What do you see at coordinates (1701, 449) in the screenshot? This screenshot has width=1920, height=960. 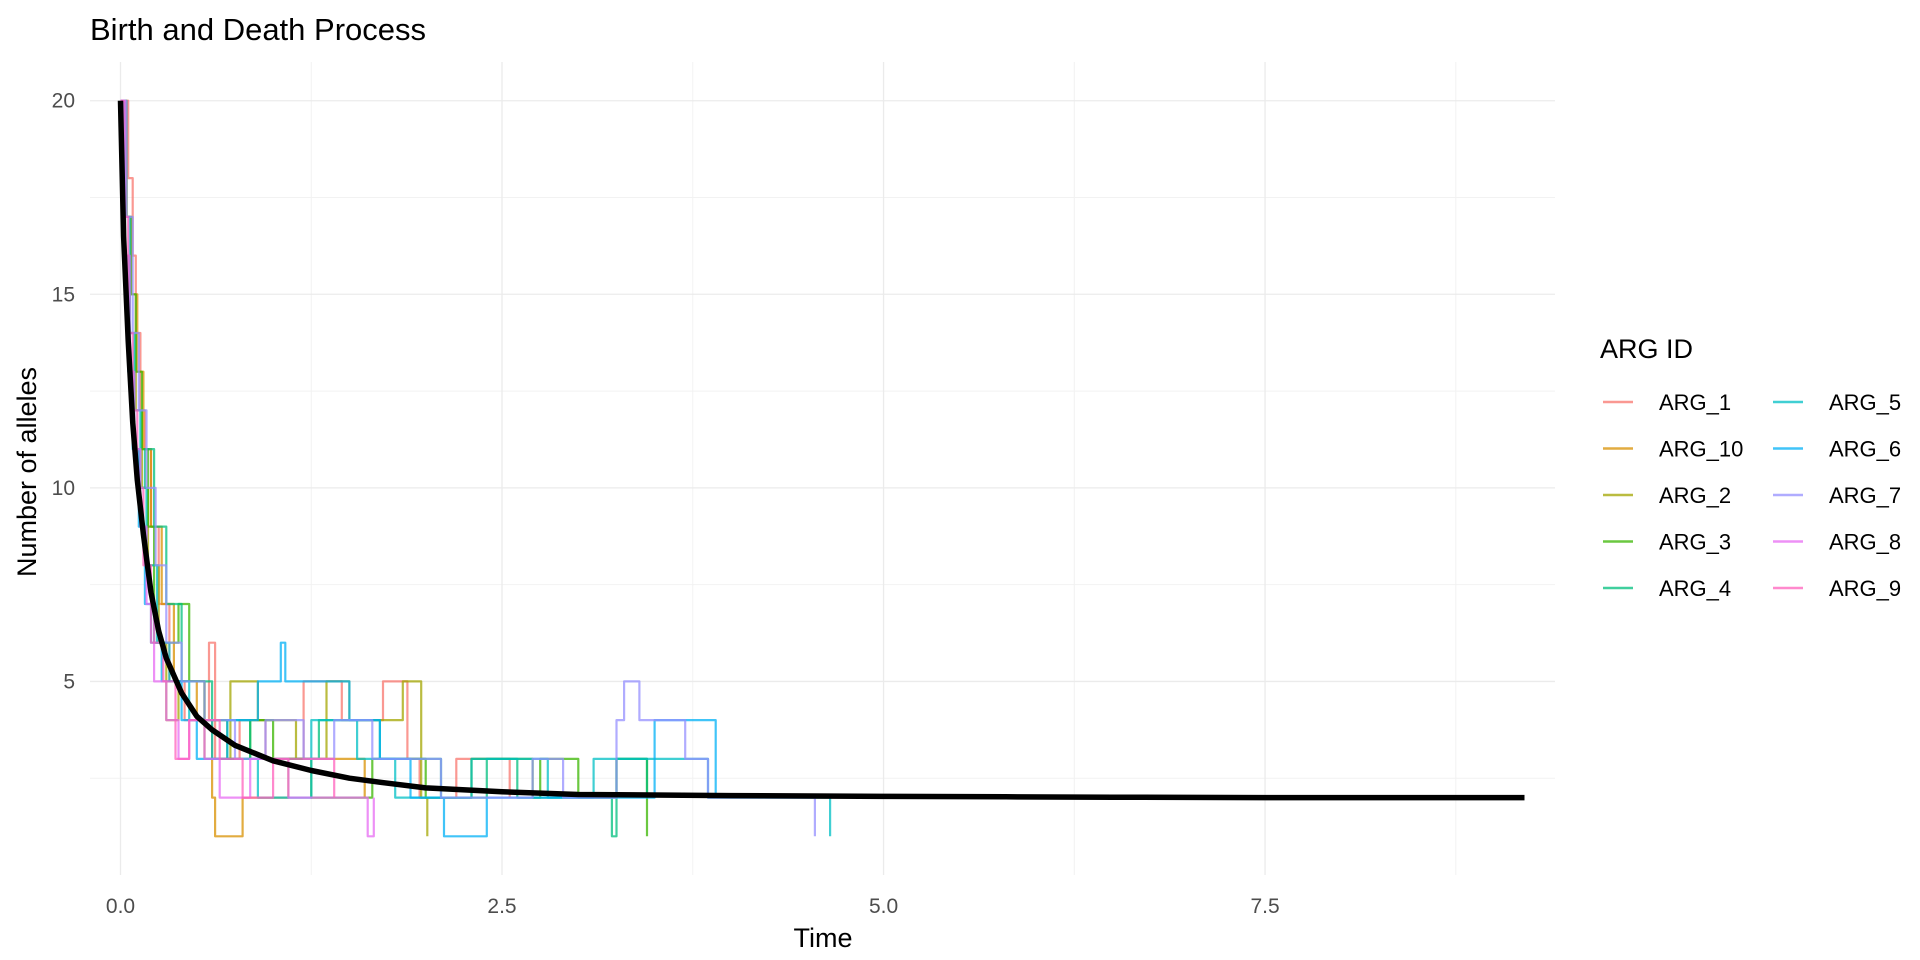 I see `legend-label: ARG_10` at bounding box center [1701, 449].